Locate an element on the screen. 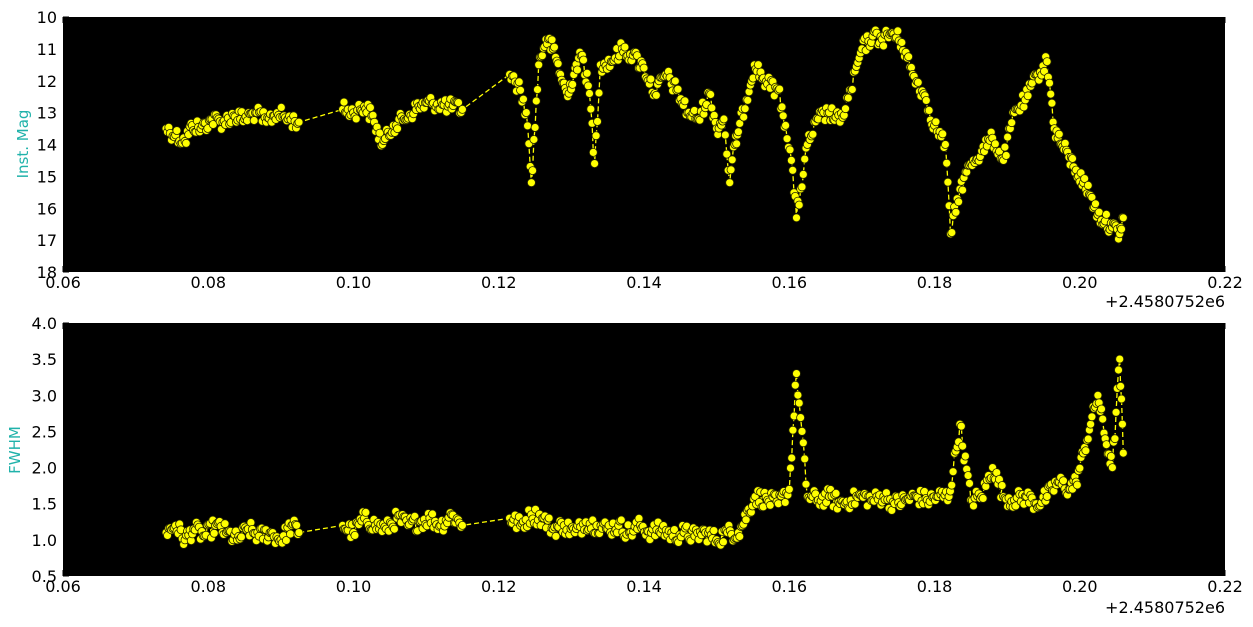  y-tick-label: 12 is located at coordinates (47, 81).